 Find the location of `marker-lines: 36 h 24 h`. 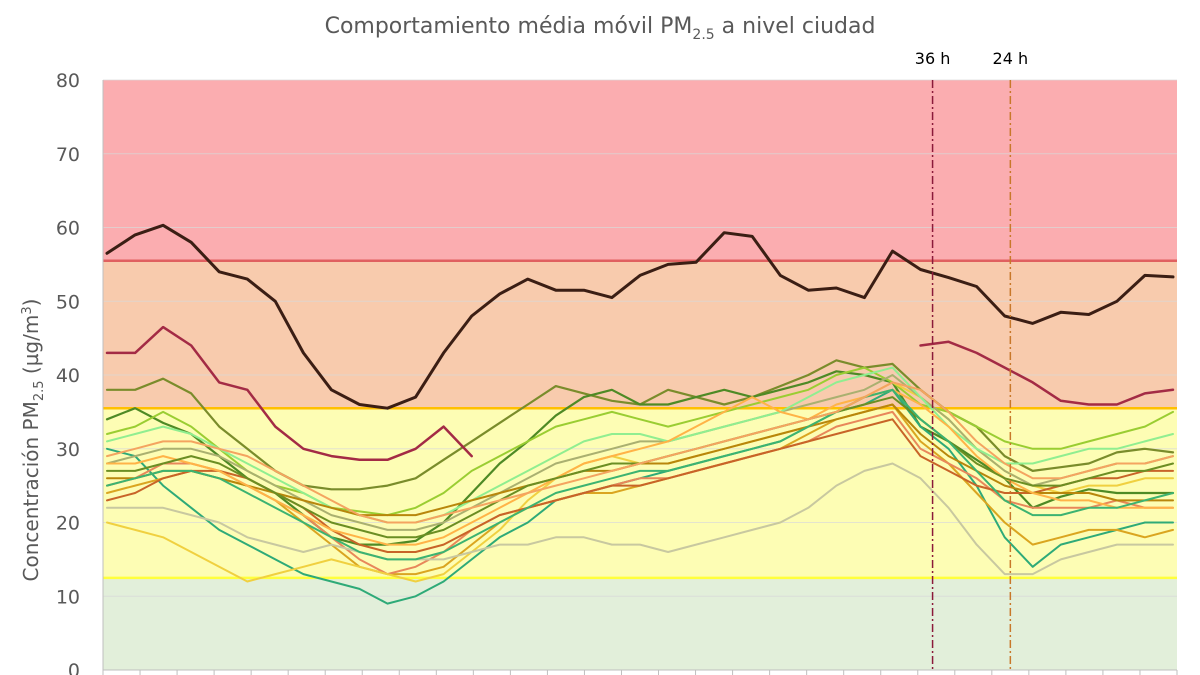

marker-lines: 36 h 24 h is located at coordinates (971, 359).